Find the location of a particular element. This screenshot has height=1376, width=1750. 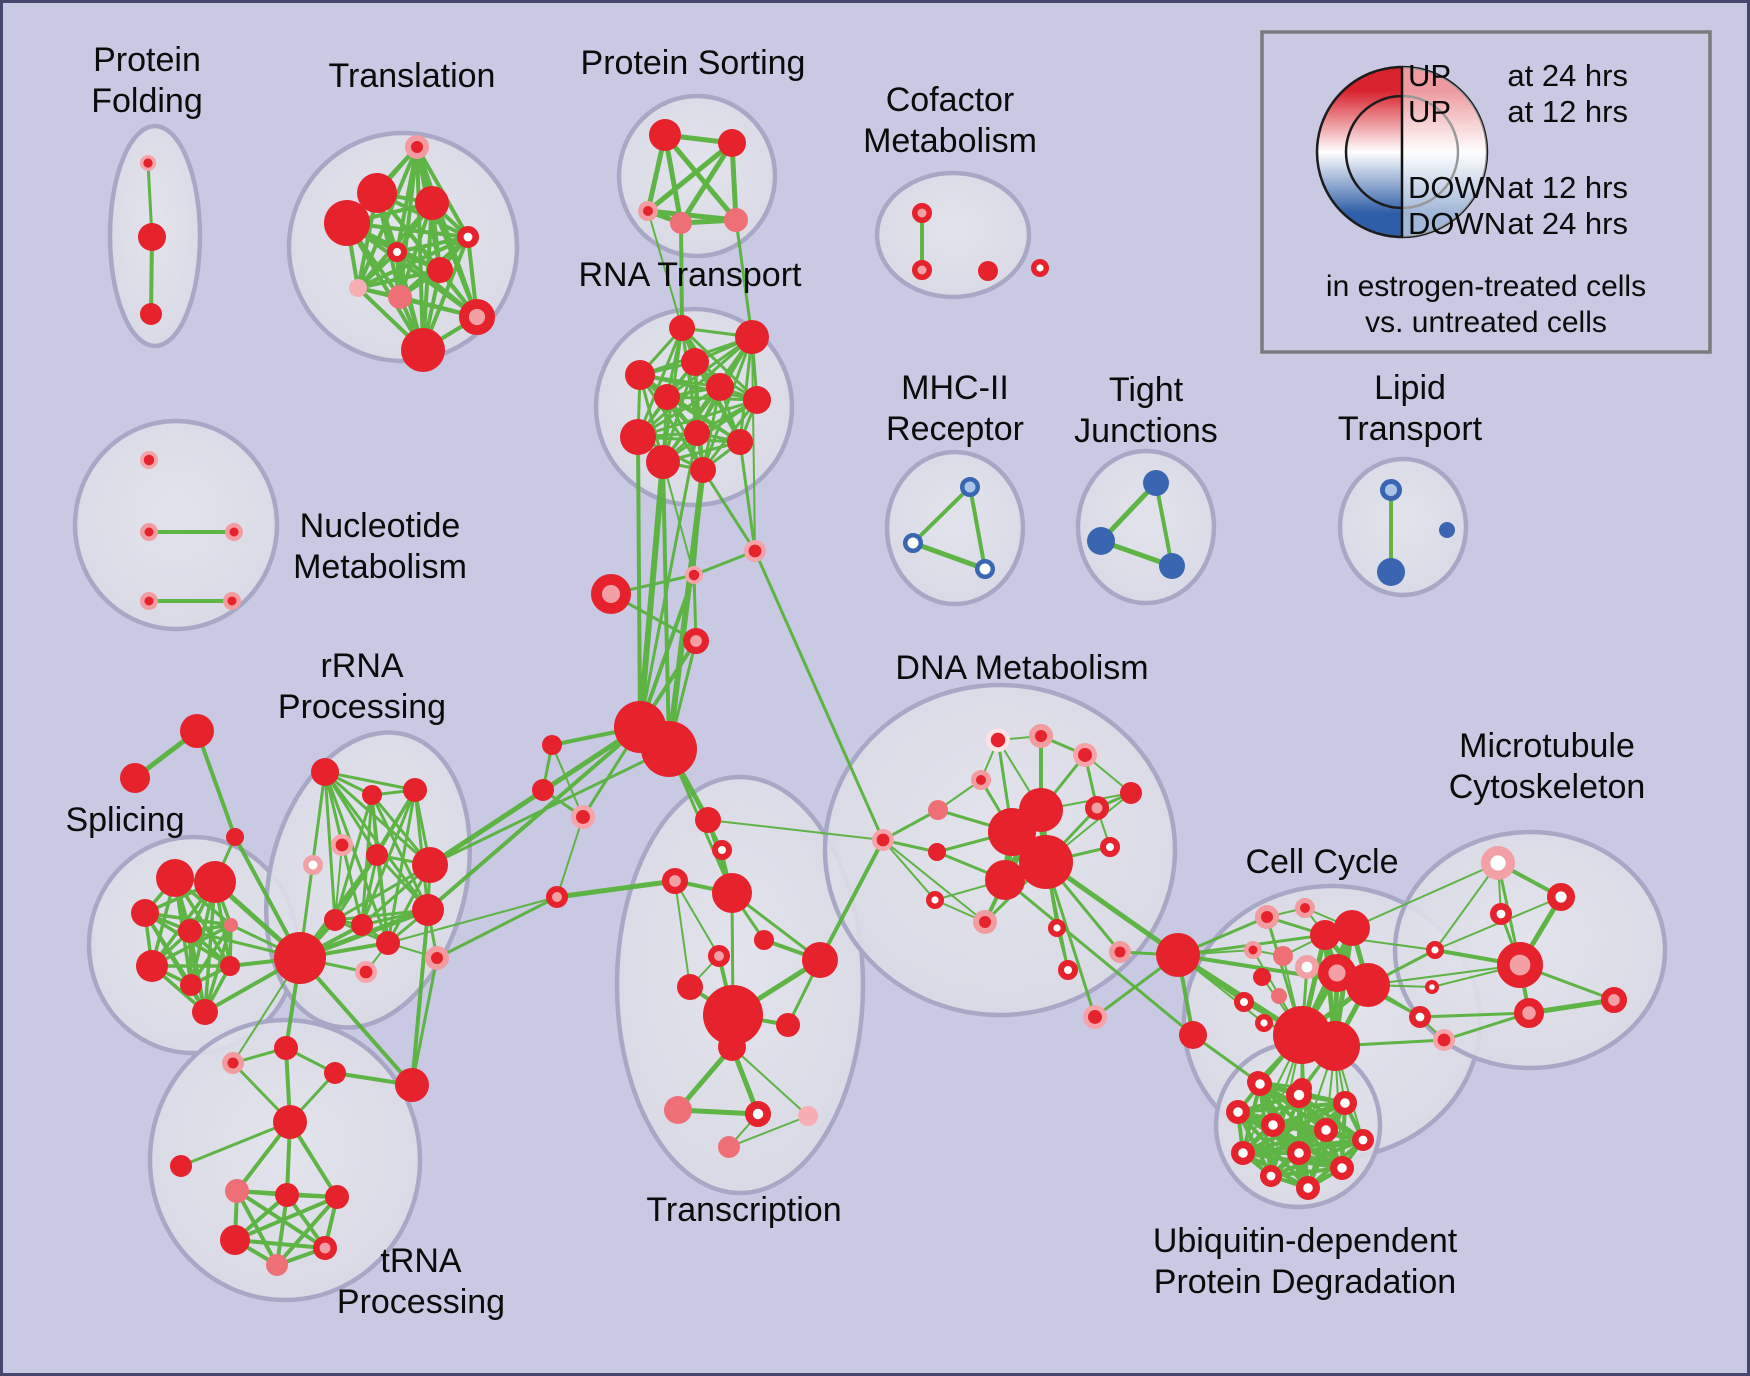

node-hb1 is located at coordinates (669, 749).